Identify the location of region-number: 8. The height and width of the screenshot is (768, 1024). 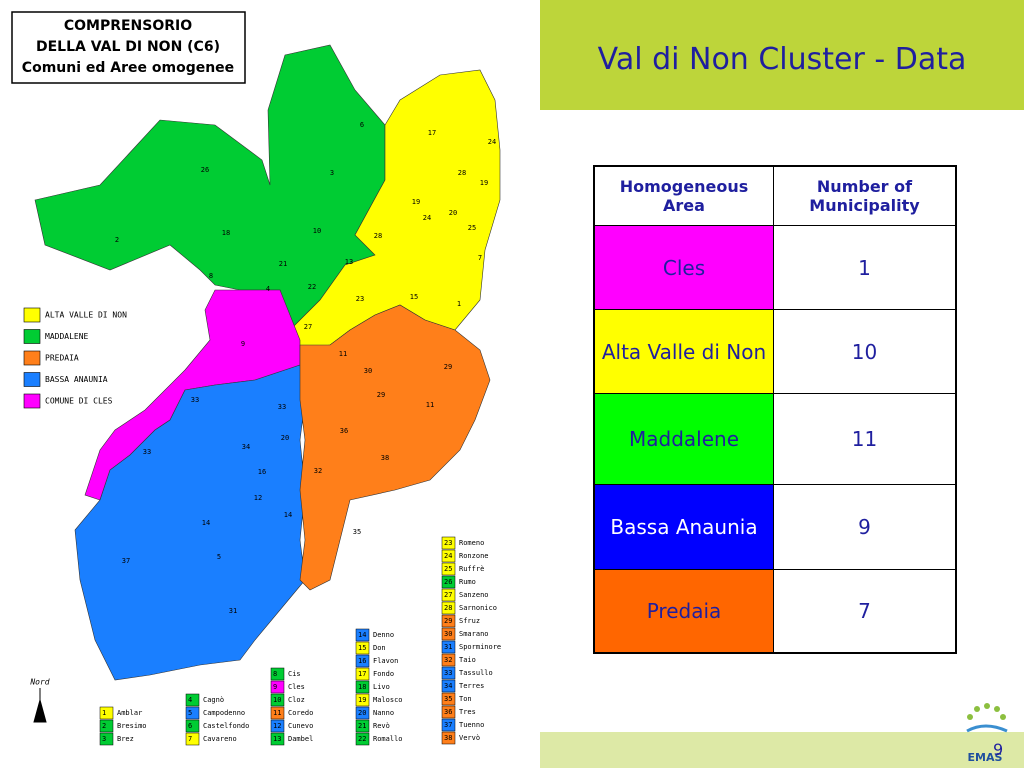
(211, 276).